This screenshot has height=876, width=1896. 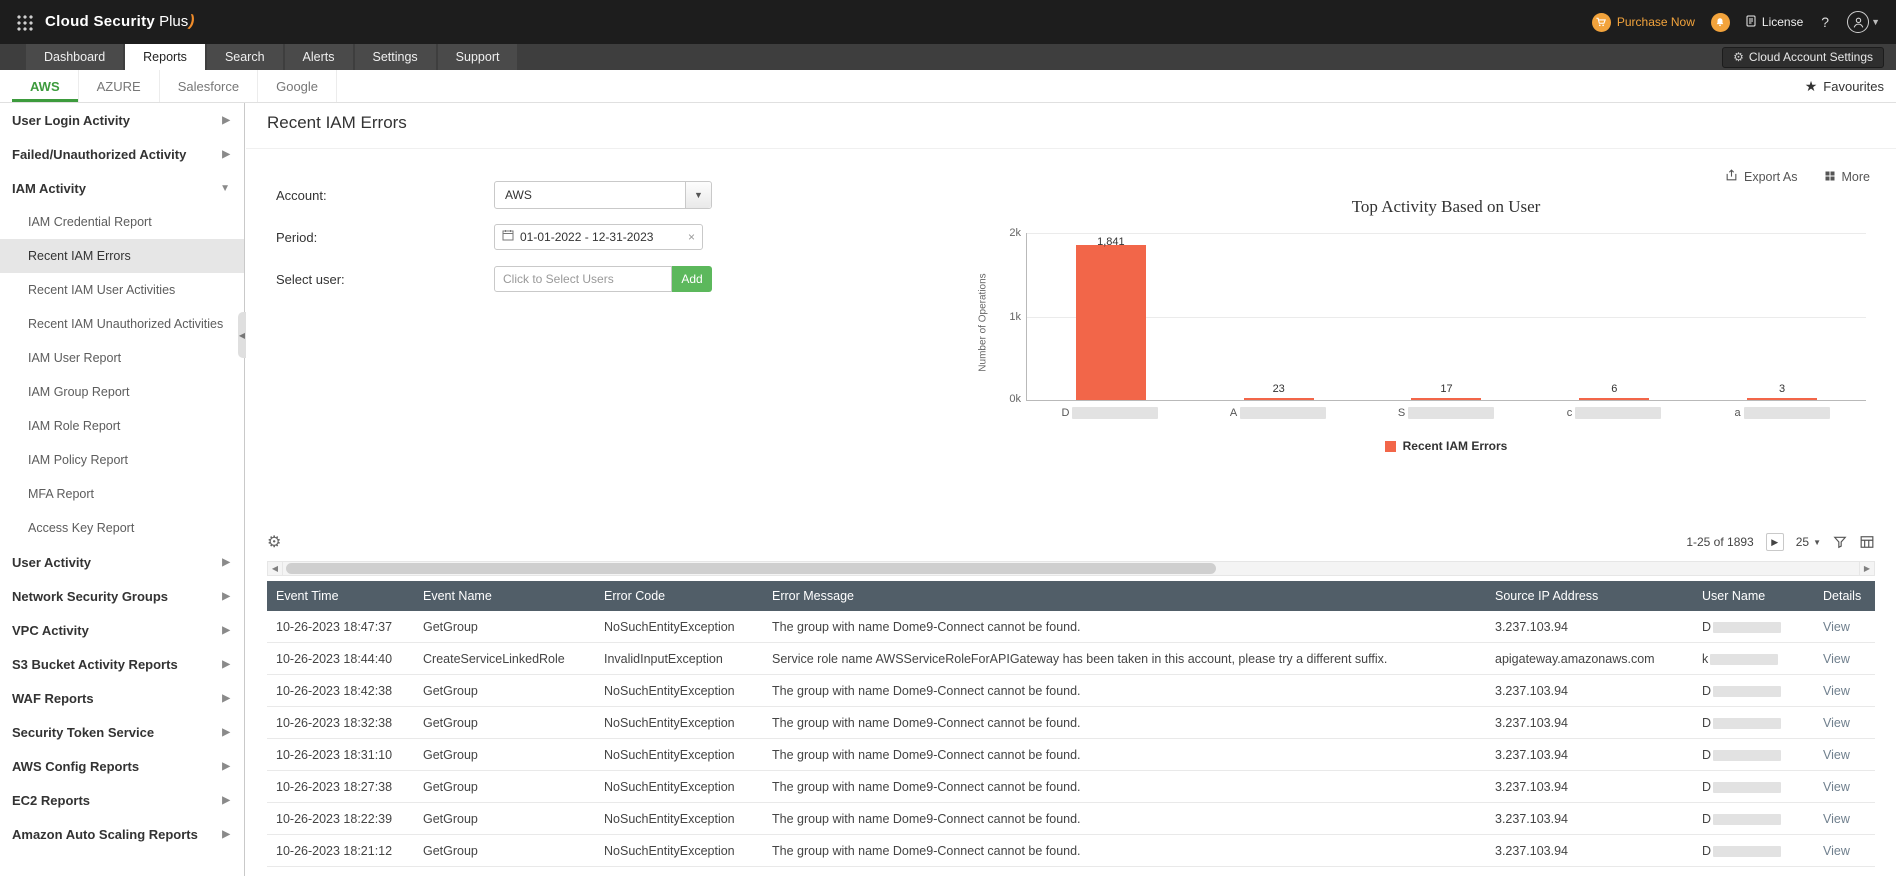 What do you see at coordinates (209, 86) in the screenshot?
I see `tab-salesforce: Salesforce` at bounding box center [209, 86].